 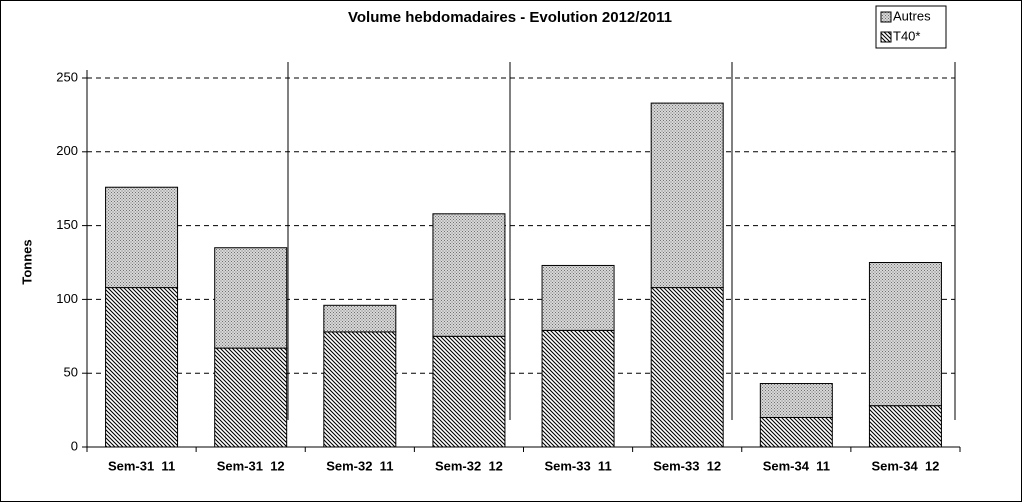 What do you see at coordinates (74, 445) in the screenshot?
I see `y-tick-label: 0` at bounding box center [74, 445].